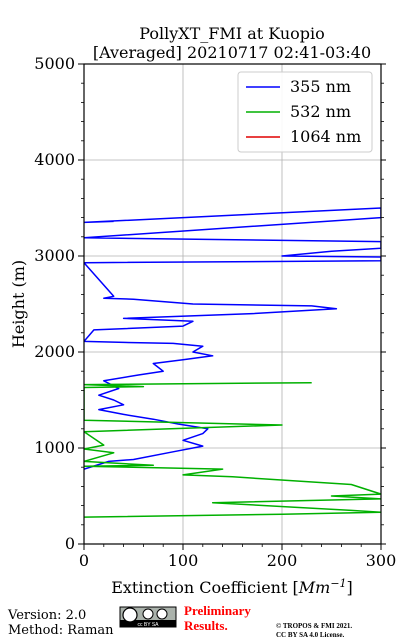  What do you see at coordinates (84, 560) in the screenshot?
I see `x-tick-label: 0` at bounding box center [84, 560].